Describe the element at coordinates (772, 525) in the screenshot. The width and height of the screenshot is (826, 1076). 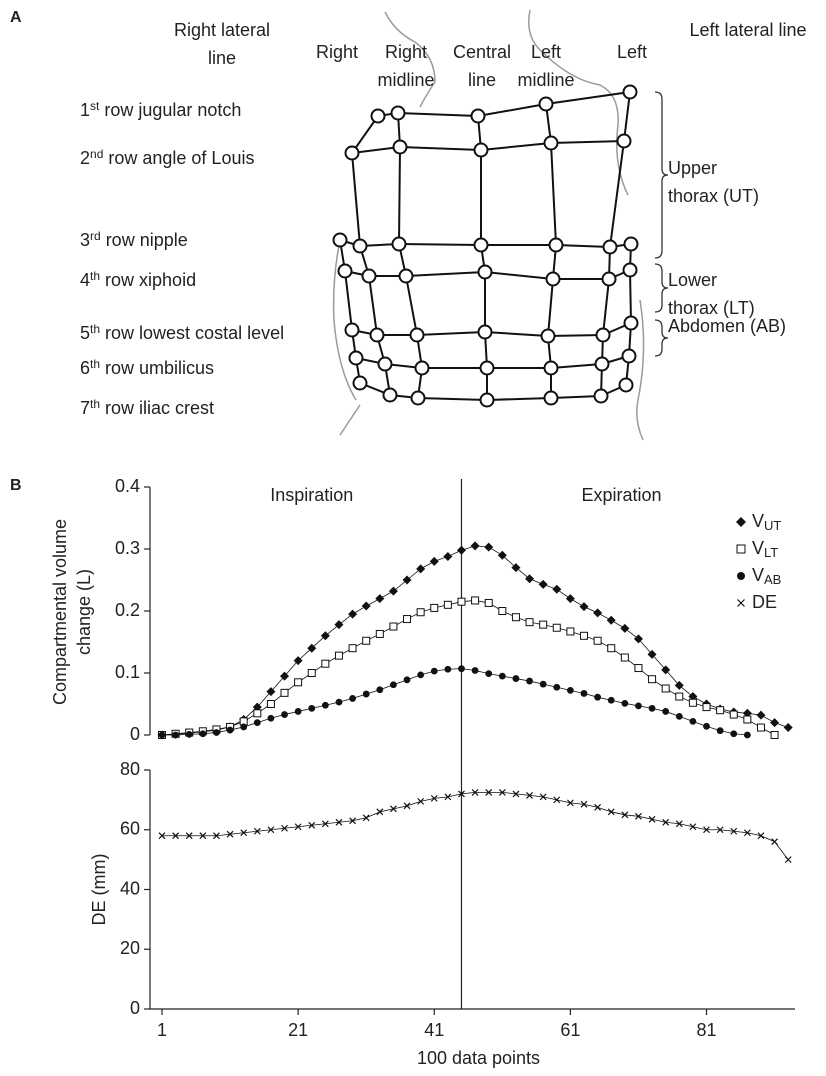
I see `legend-subscript: UT` at that location.